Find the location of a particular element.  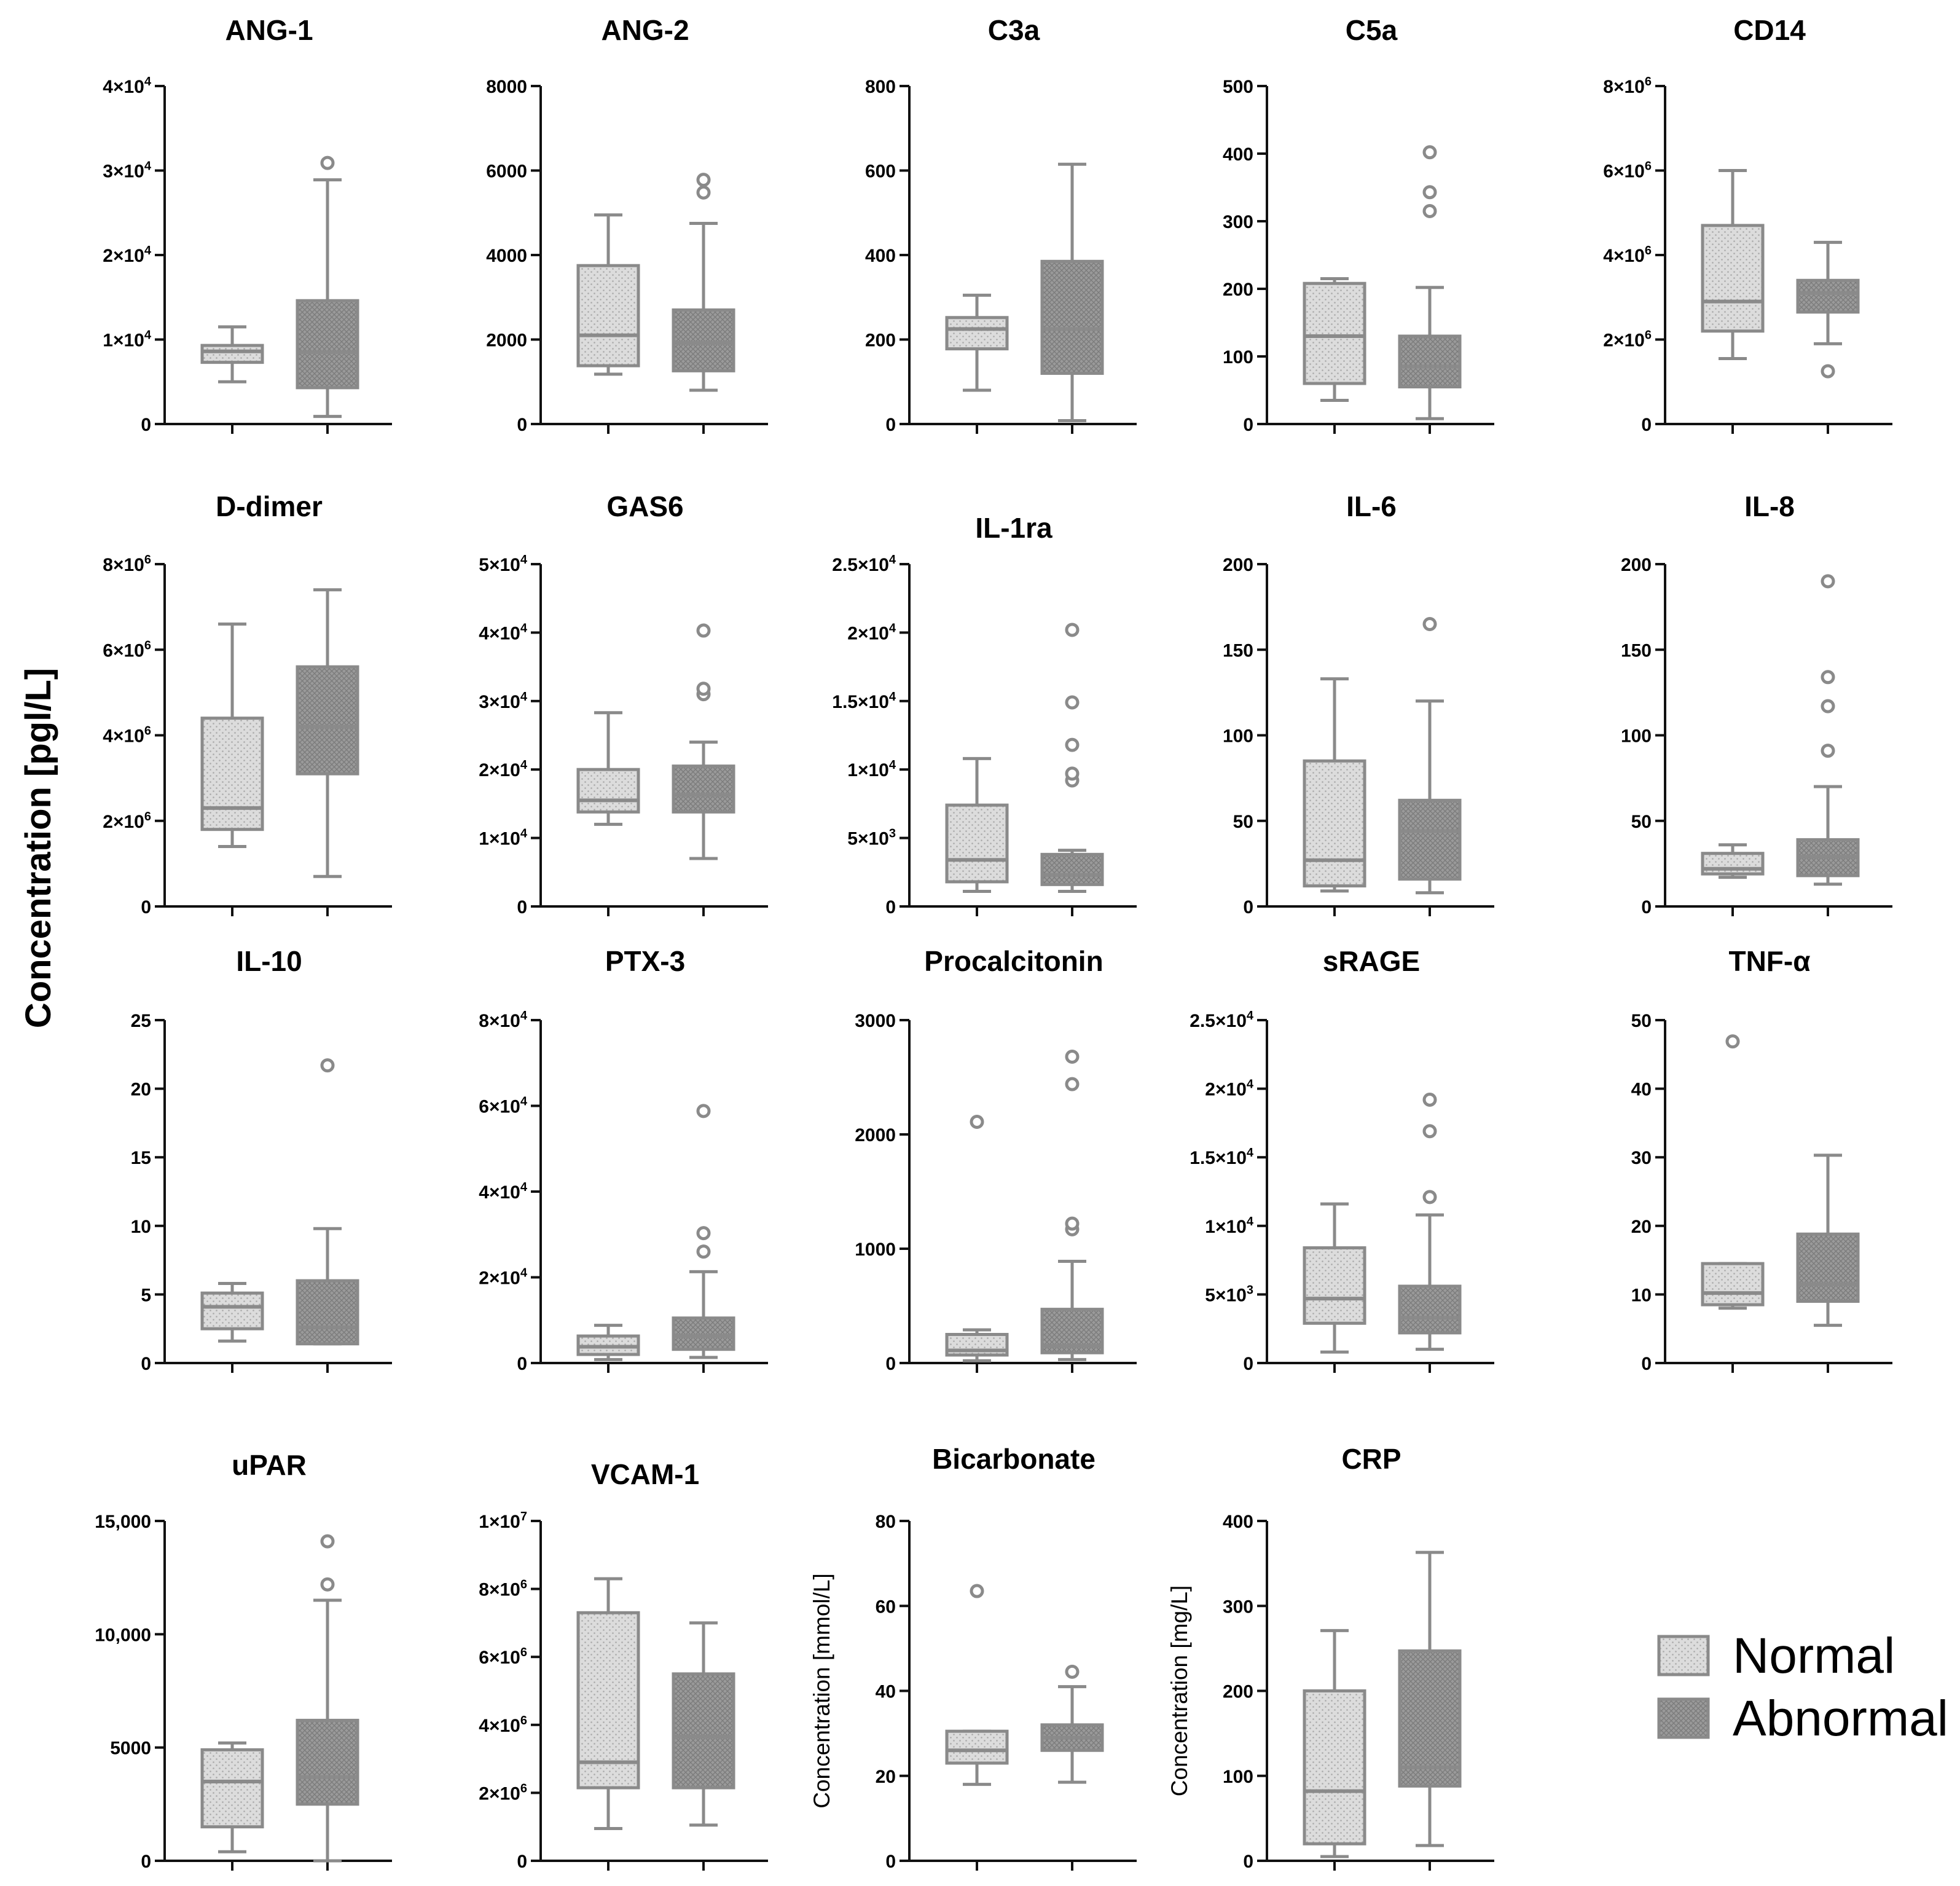

outlier-point-normal is located at coordinates (1733, 1041).